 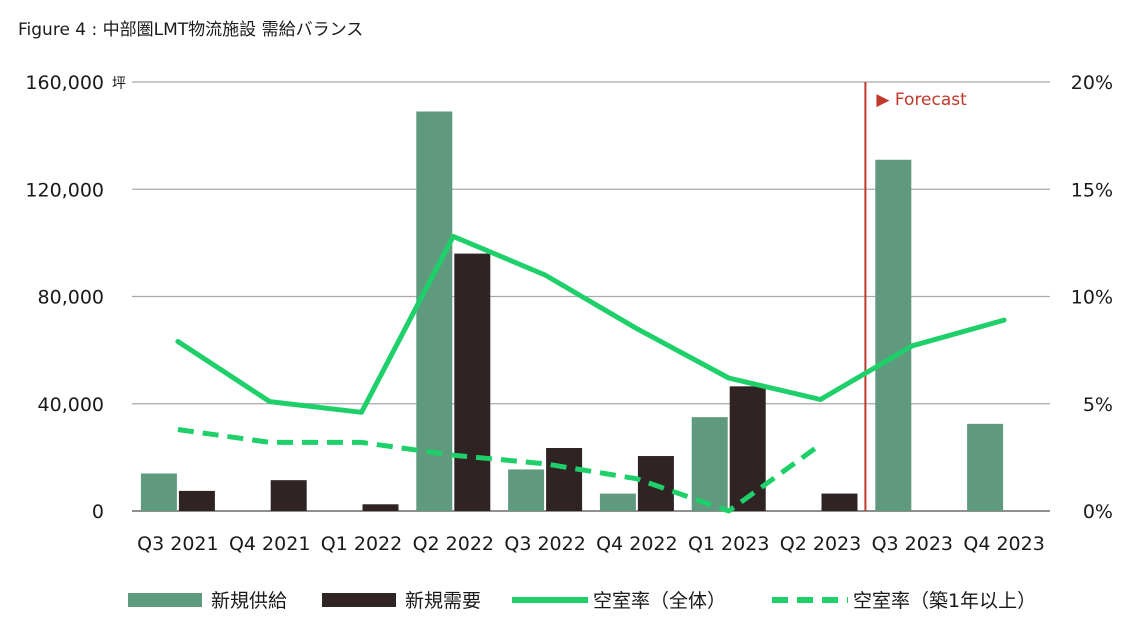 What do you see at coordinates (582, 601) in the screenshot?
I see `legend: 新規供給 新規需要 空室率（全体） 空室率（築1年以上）` at bounding box center [582, 601].